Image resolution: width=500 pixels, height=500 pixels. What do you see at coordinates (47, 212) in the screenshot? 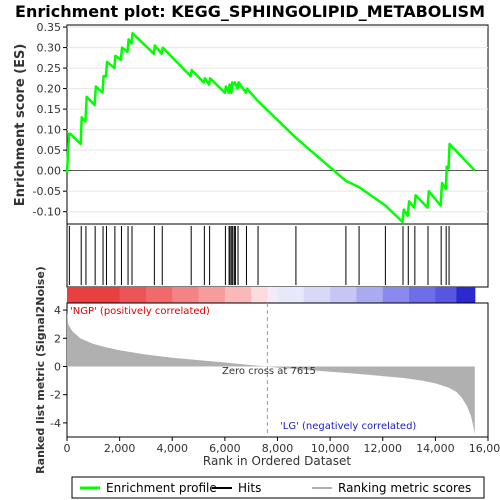
I see `es-y-tick-label: -0.10` at bounding box center [47, 212].